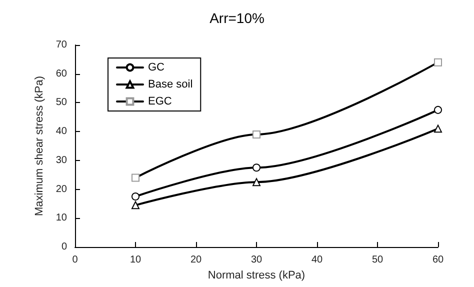  What do you see at coordinates (378, 260) in the screenshot?
I see `x-tick-label: 50` at bounding box center [378, 260].